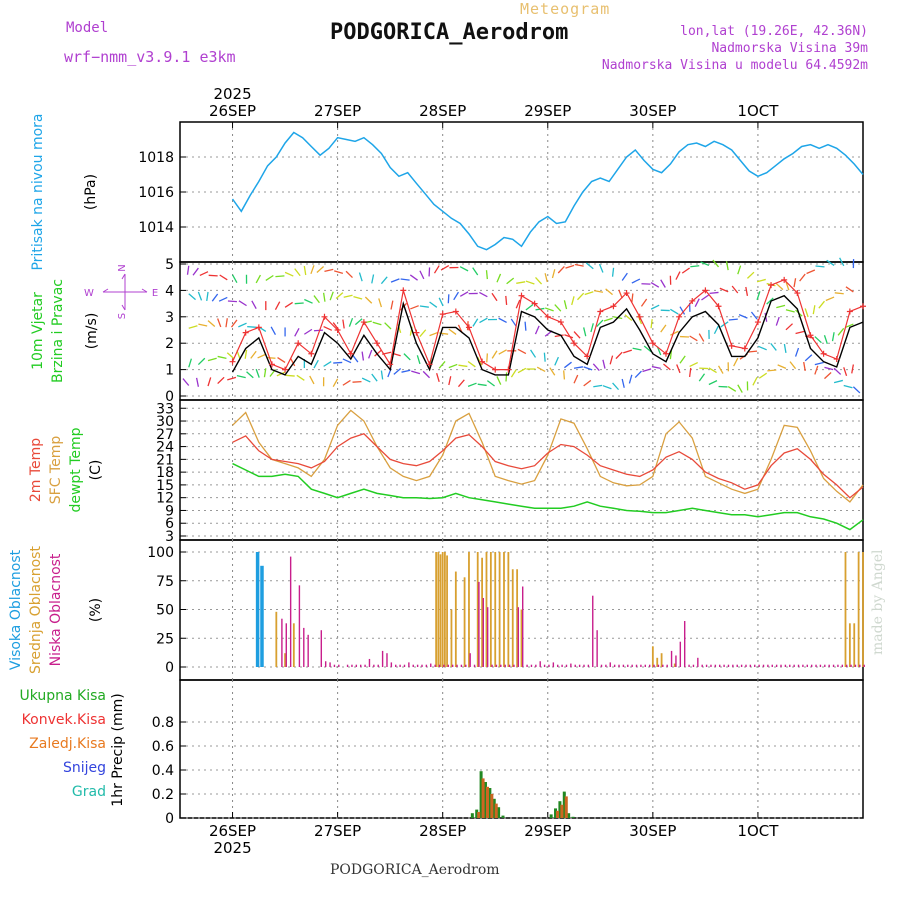 This screenshot has height=900, width=900. Describe the element at coordinates (122, 316) in the screenshot. I see `compass-s: S` at that location.